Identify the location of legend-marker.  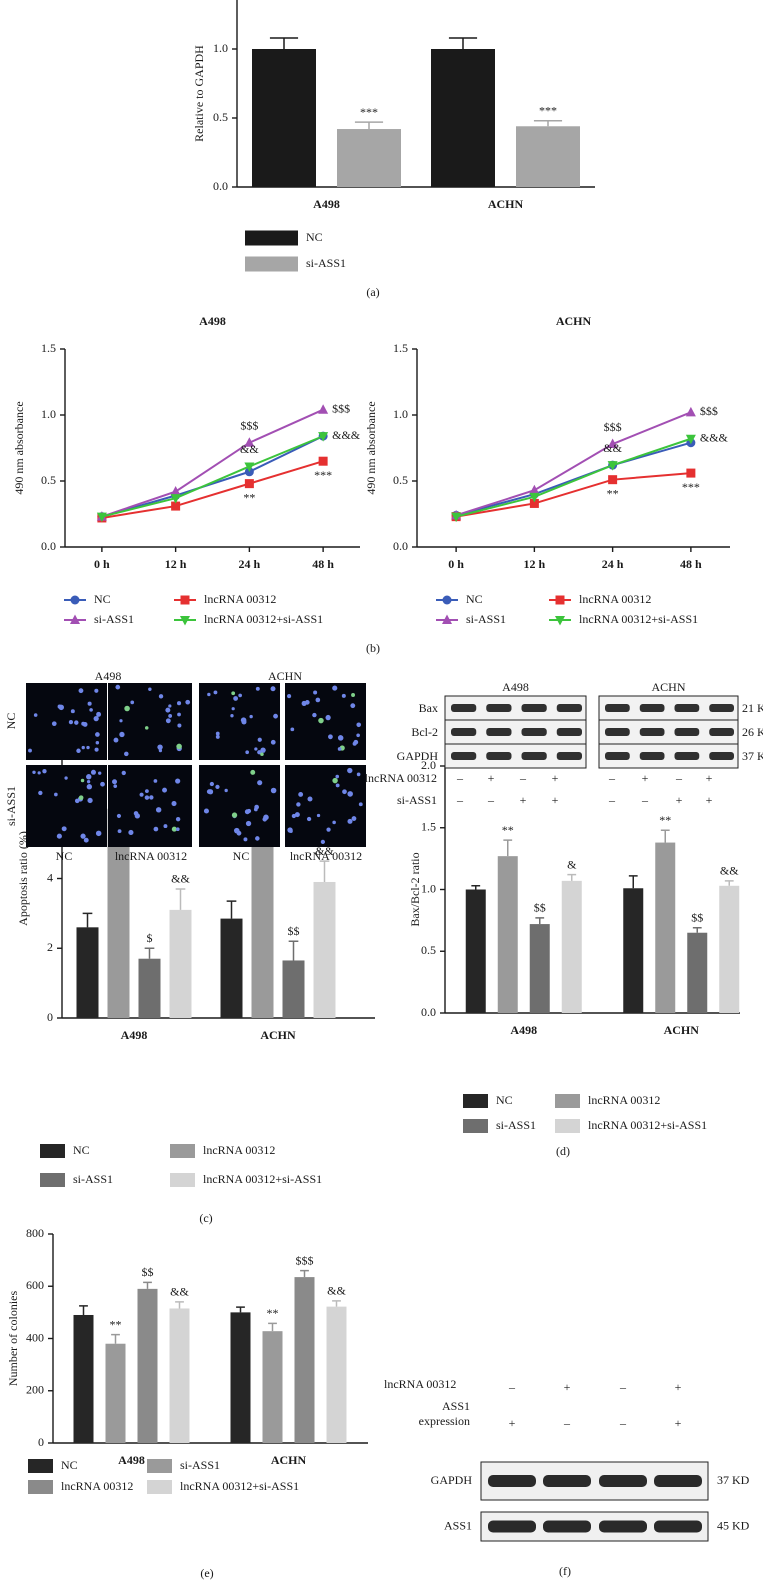
(560, 621).